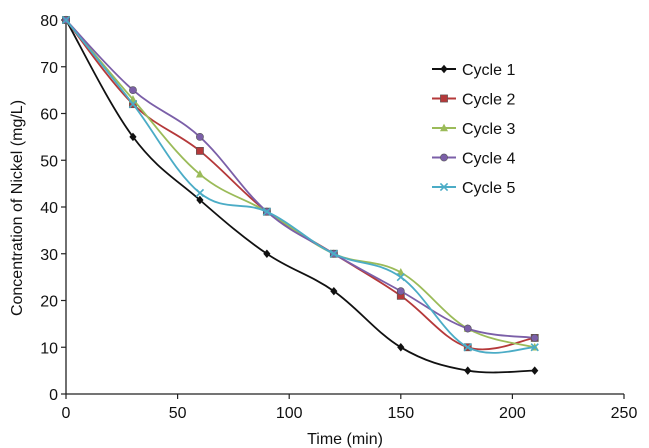  Describe the element at coordinates (49, 68) in the screenshot. I see `y-tick-label: 70` at that location.